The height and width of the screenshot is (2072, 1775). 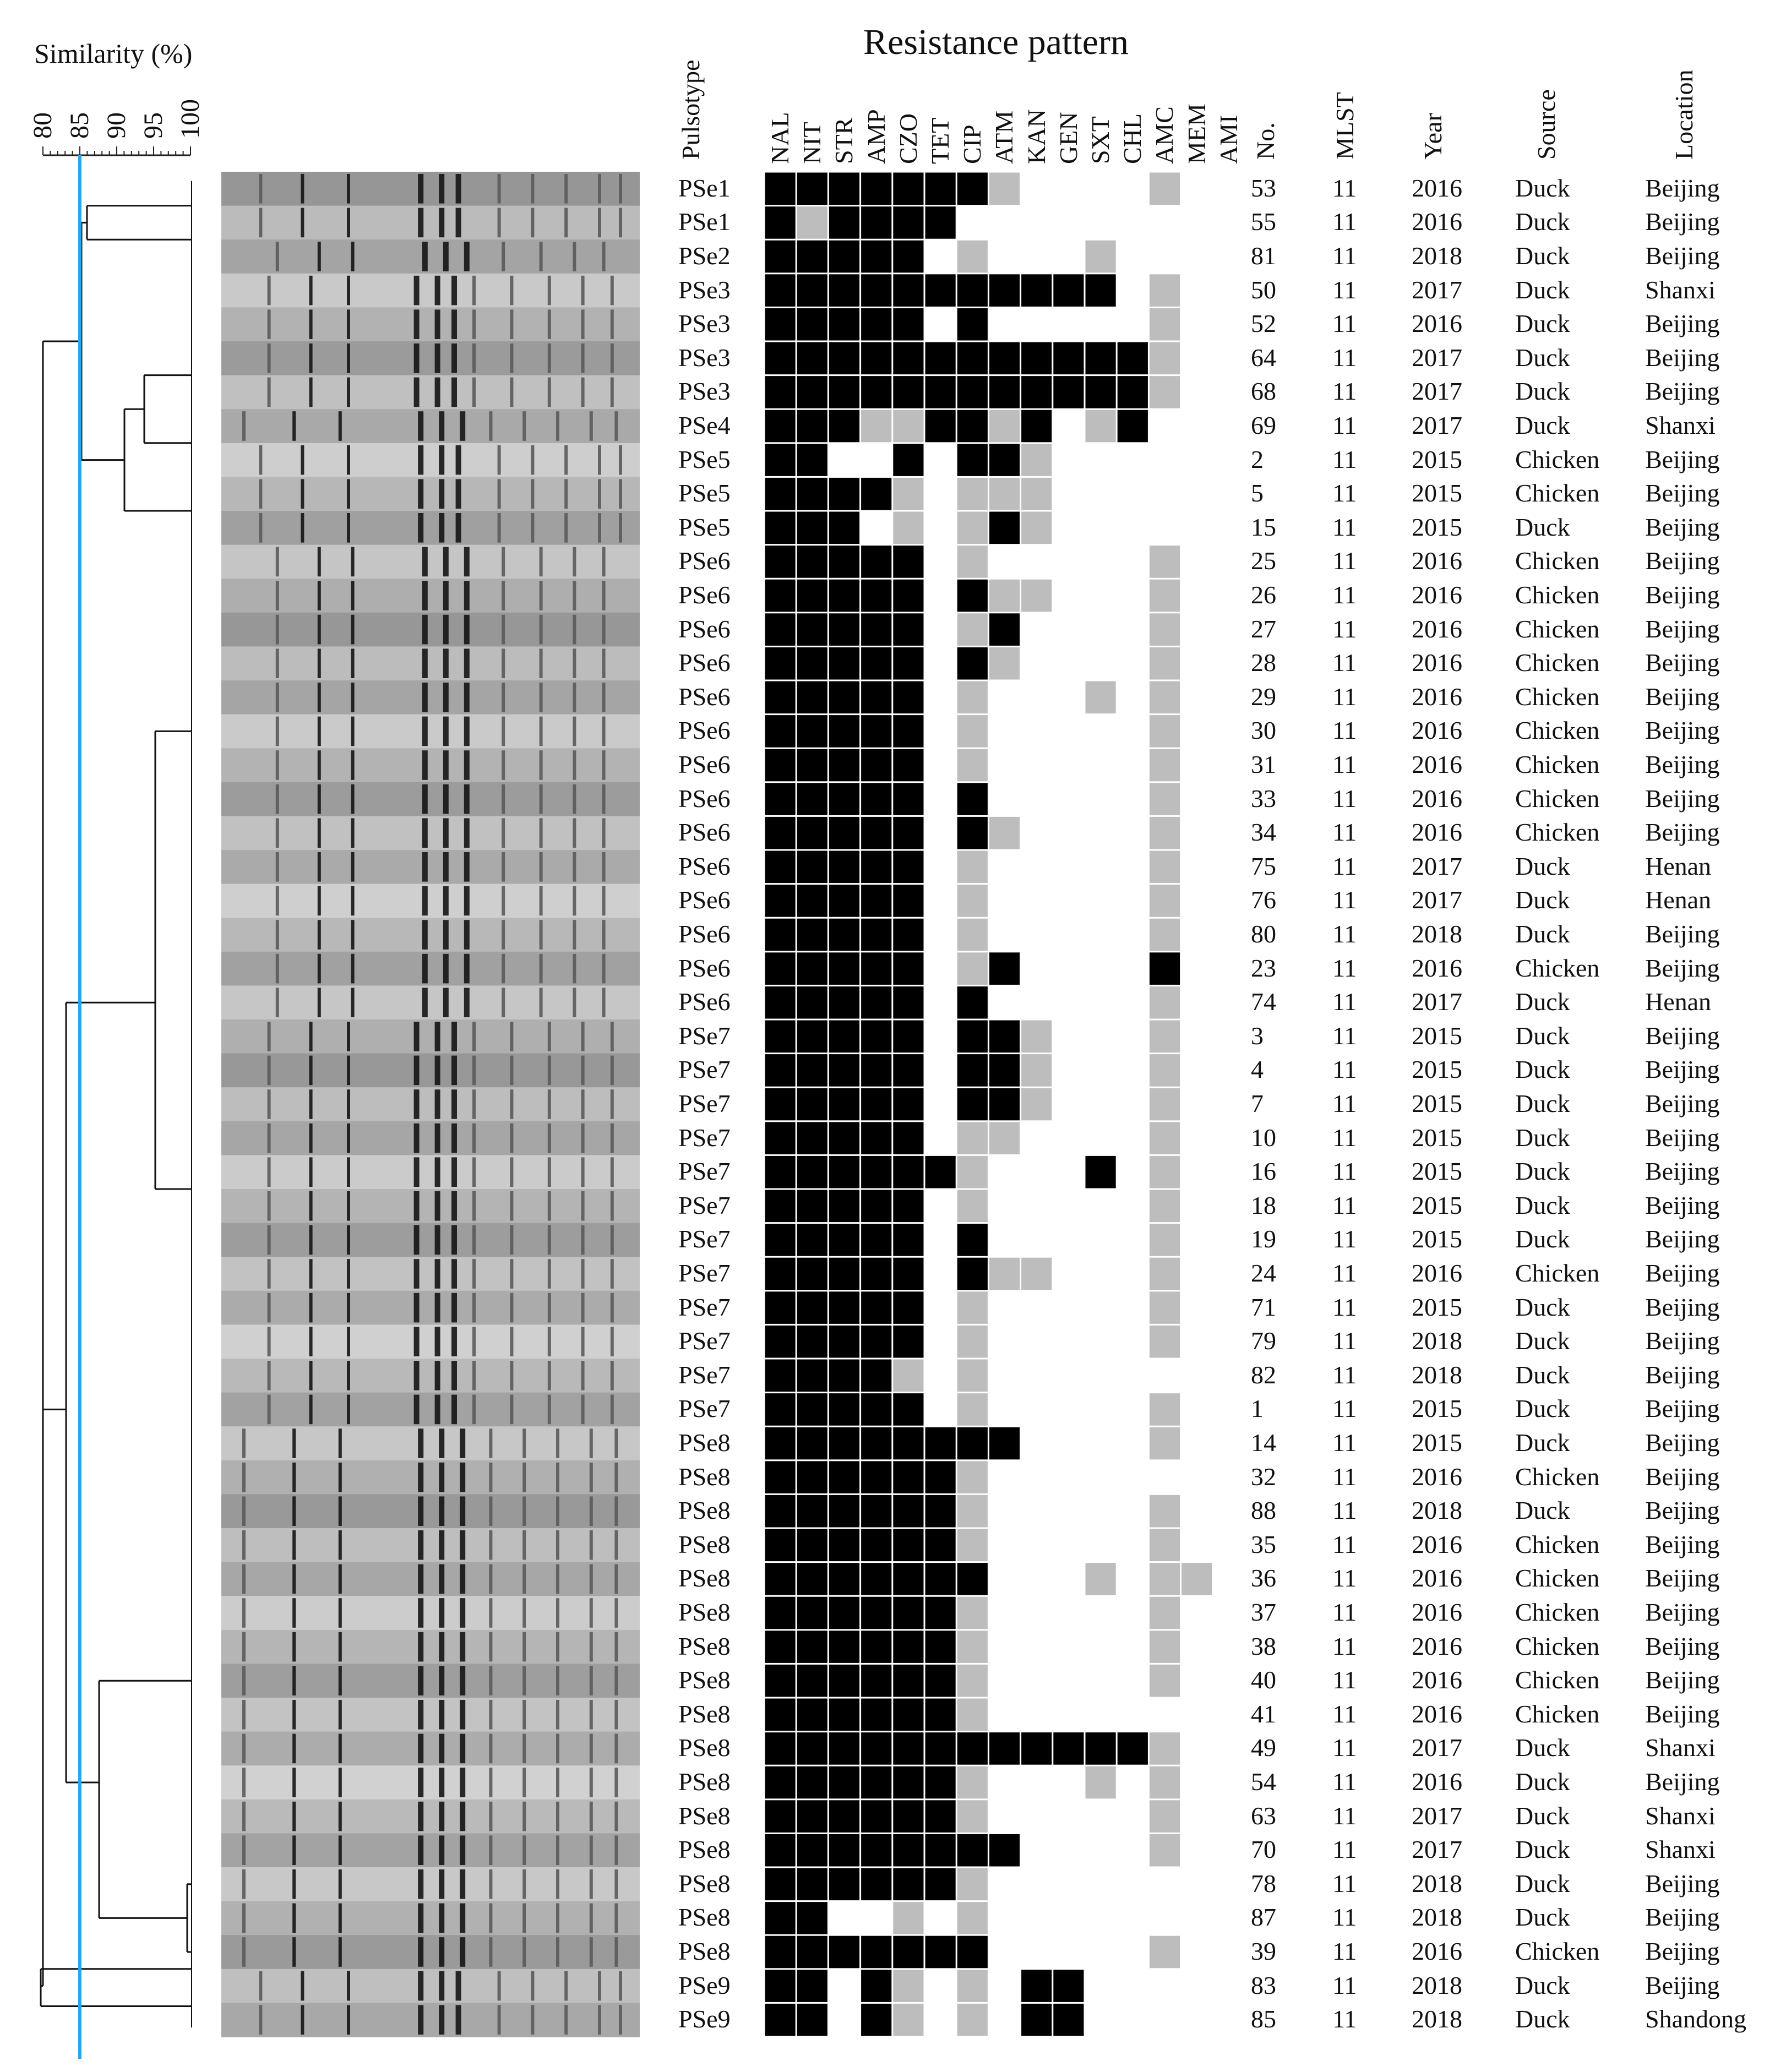 I want to click on year-cell: 2017, so click(x=1437, y=1747).